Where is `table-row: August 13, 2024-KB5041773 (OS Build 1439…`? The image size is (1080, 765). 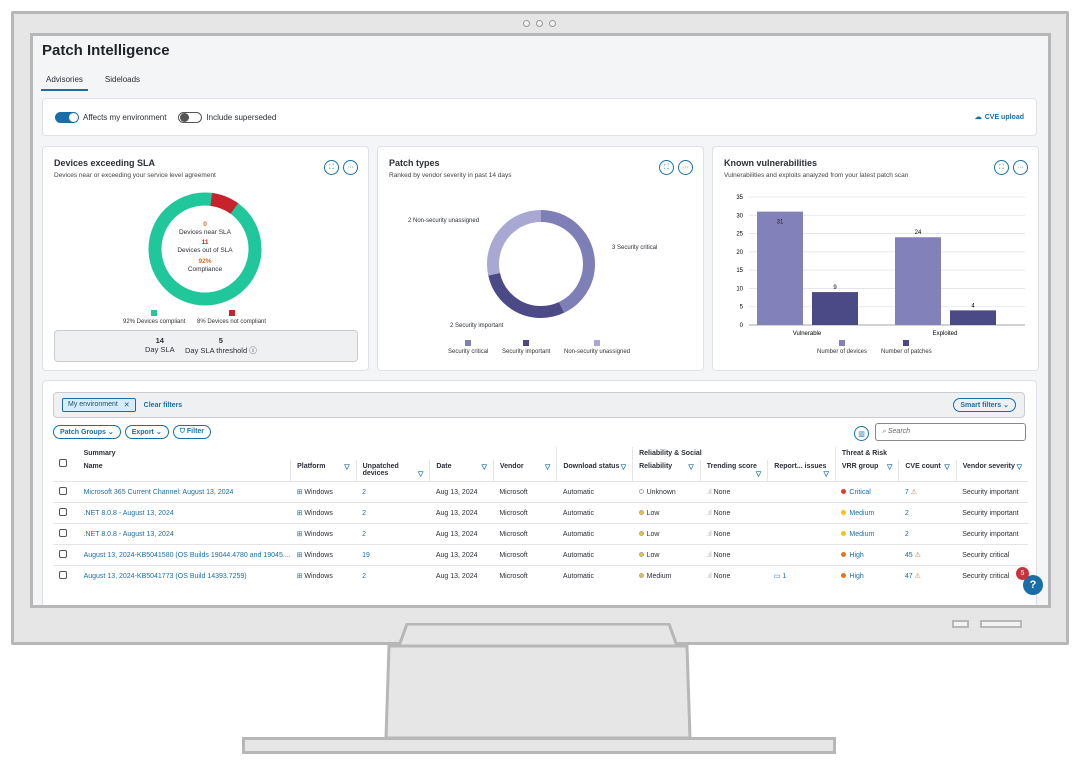 table-row: August 13, 2024-KB5041773 (OS Build 1439… is located at coordinates (540, 575).